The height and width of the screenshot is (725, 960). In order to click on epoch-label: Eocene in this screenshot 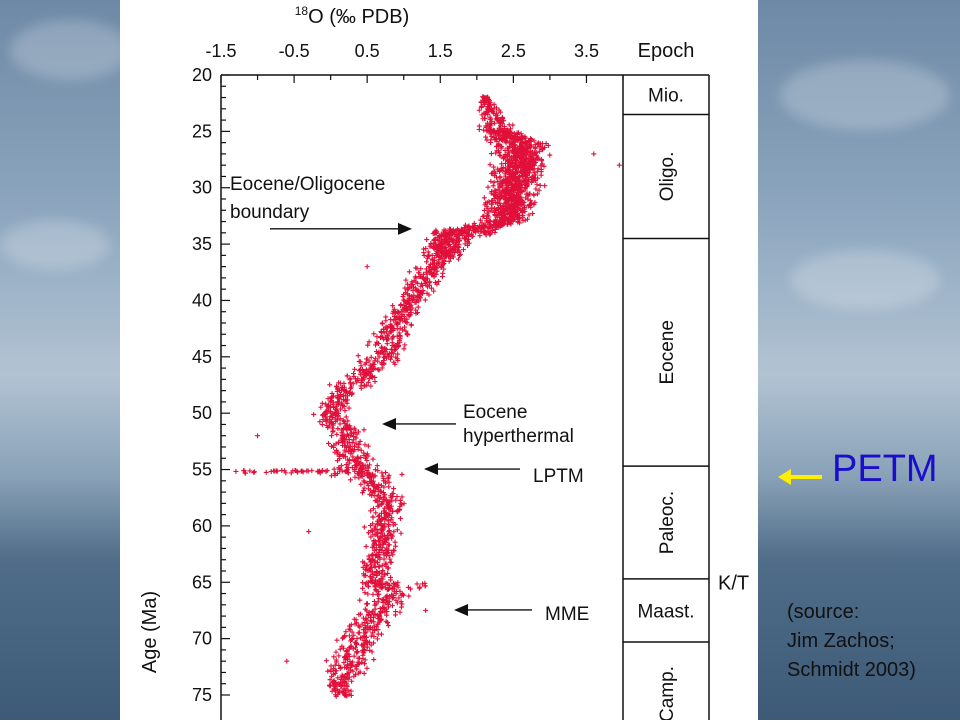, I will do `click(667, 352)`.